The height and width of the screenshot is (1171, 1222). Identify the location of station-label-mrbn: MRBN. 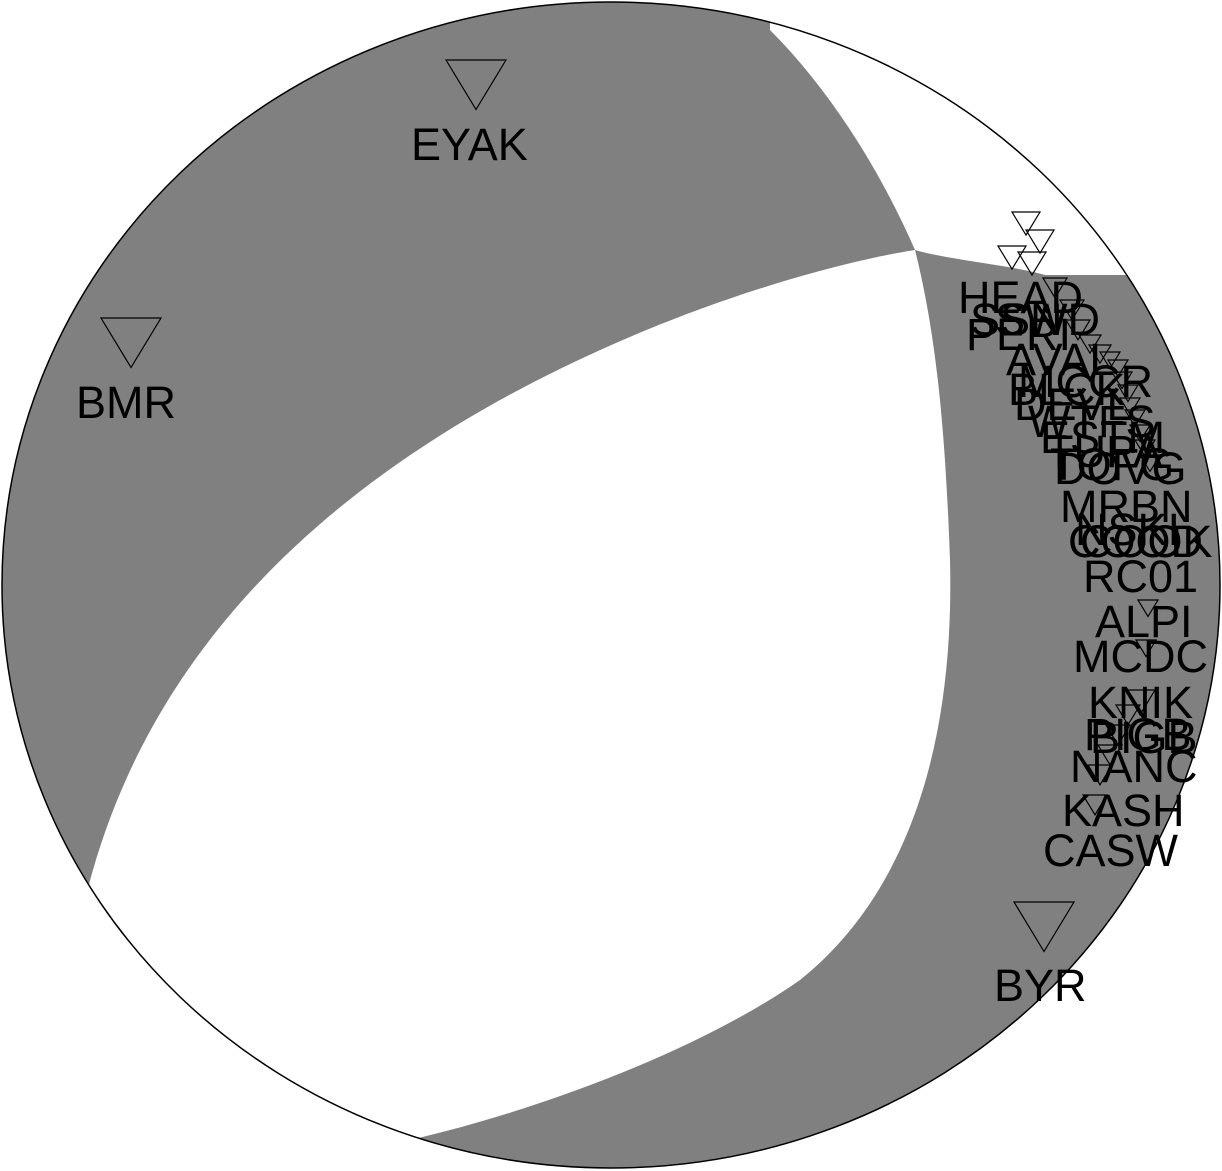
(1126, 506).